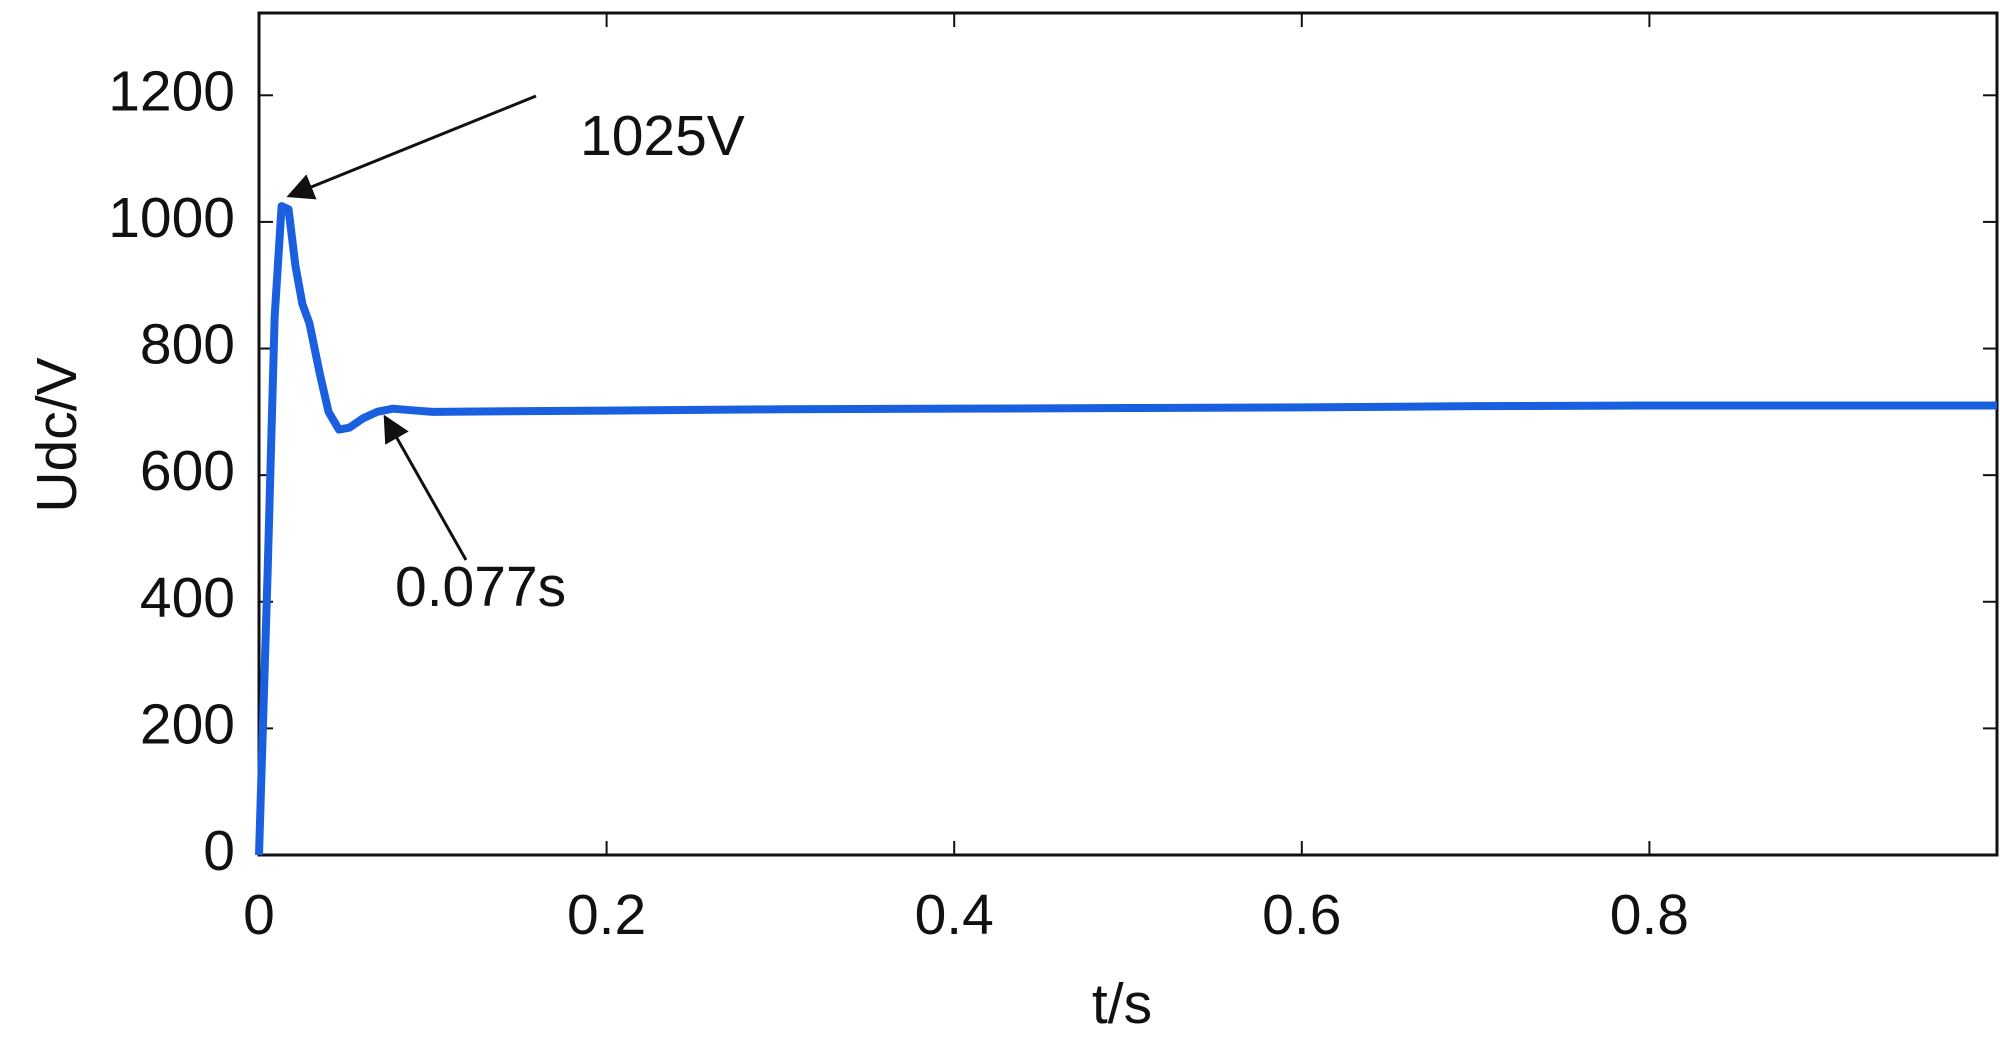 The image size is (2000, 1045). I want to click on x-tick-label: 0.4, so click(954, 915).